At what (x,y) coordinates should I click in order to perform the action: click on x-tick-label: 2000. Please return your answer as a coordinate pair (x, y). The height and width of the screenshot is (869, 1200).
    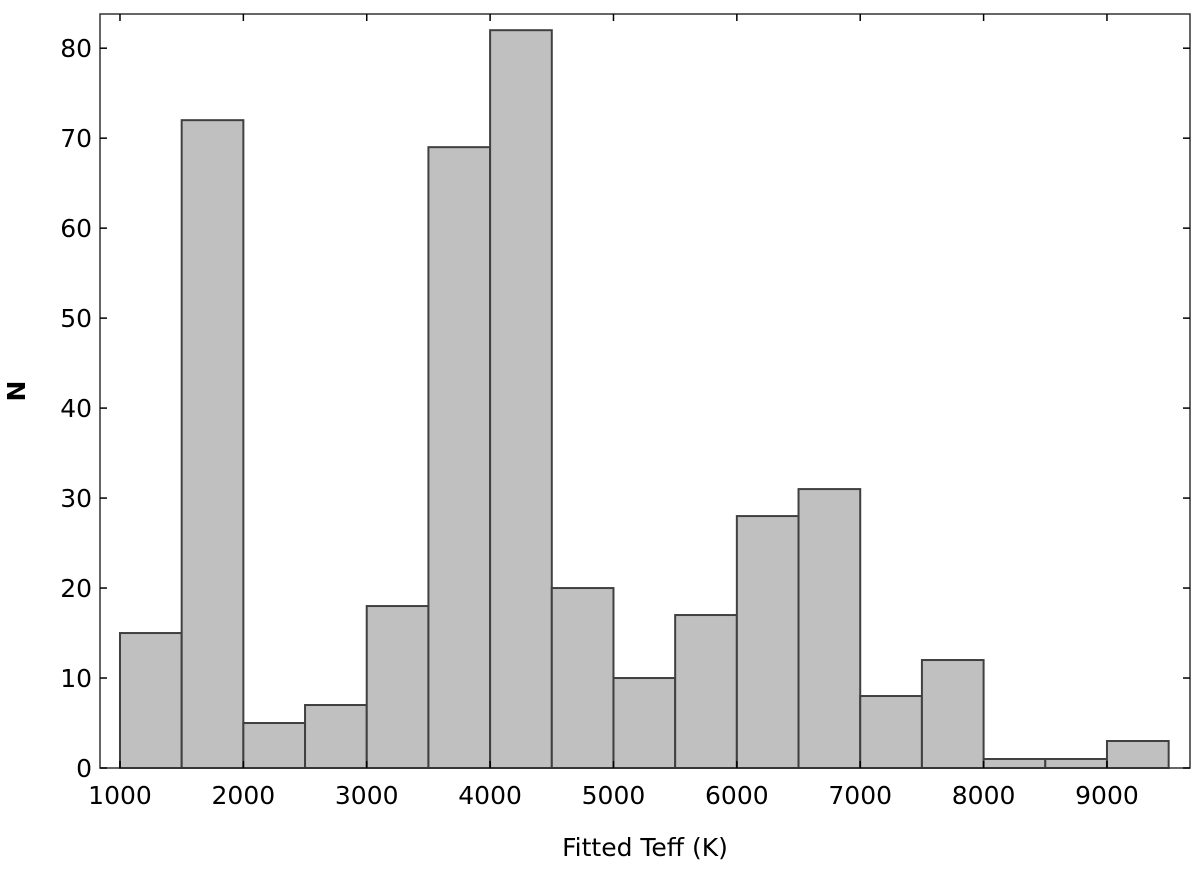
    Looking at the image, I should click on (244, 795).